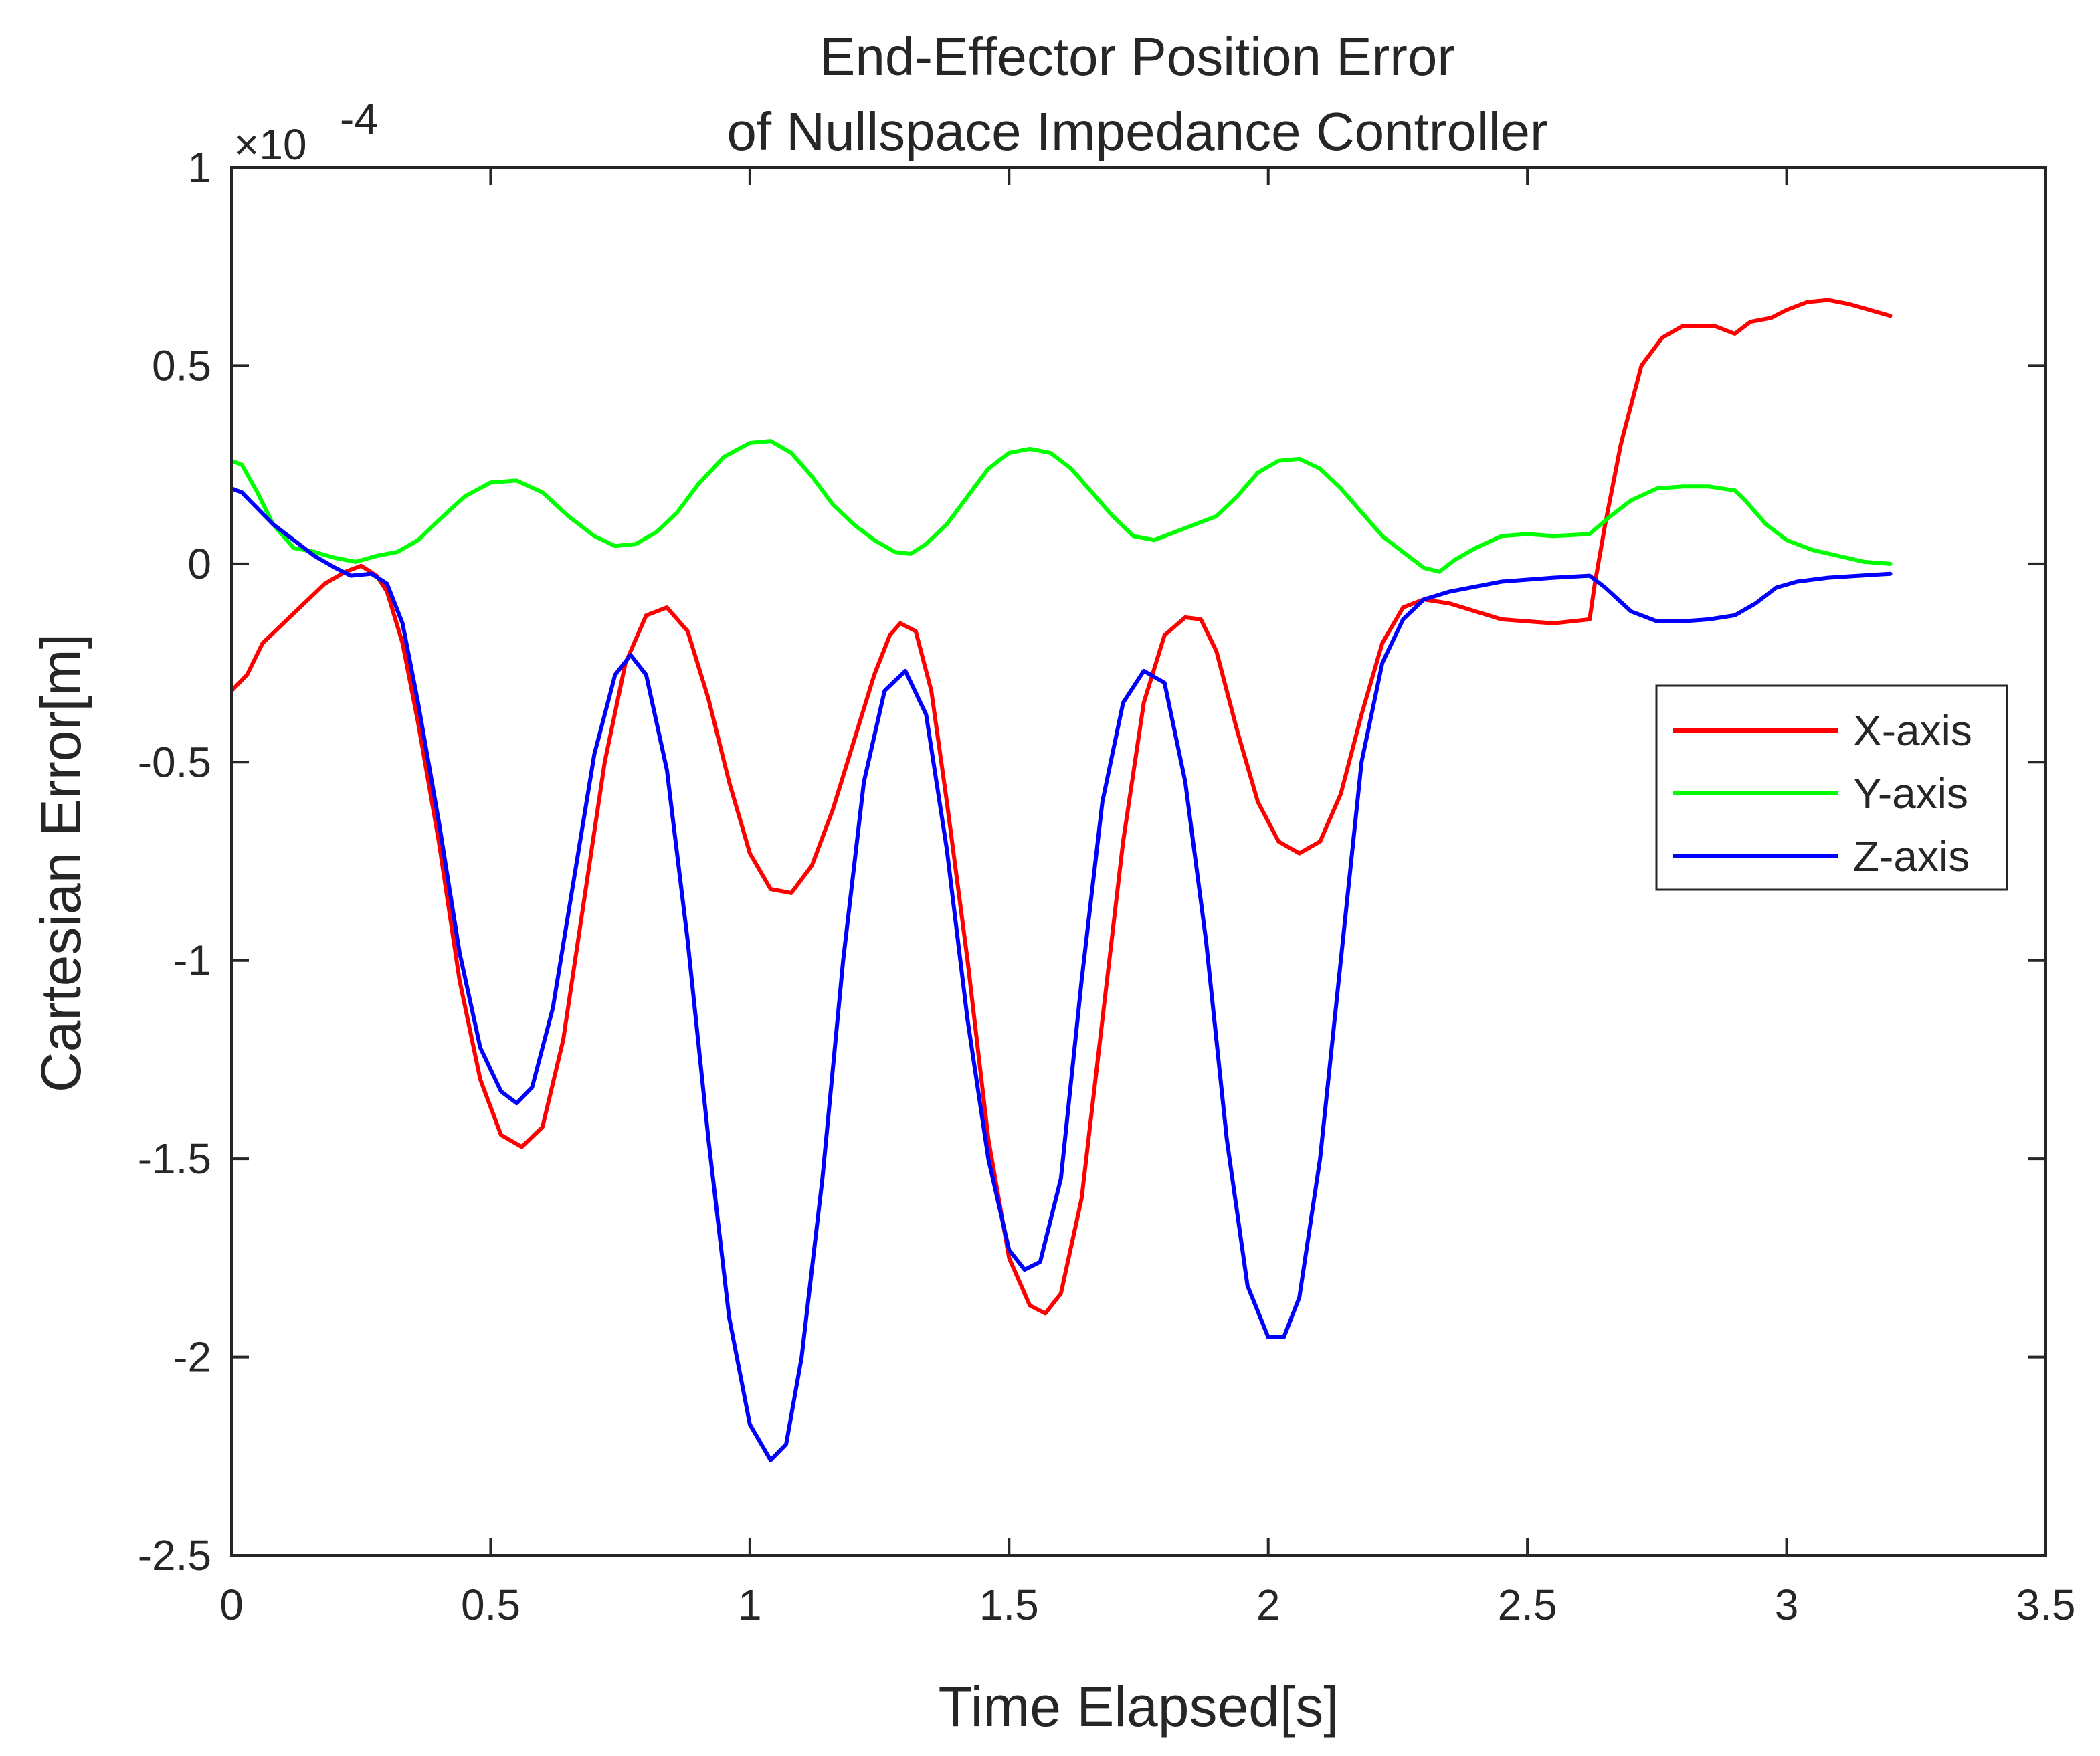 This screenshot has width=2100, height=1756. Describe the element at coordinates (174, 762) in the screenshot. I see `y-tick-label: -0.5` at that location.